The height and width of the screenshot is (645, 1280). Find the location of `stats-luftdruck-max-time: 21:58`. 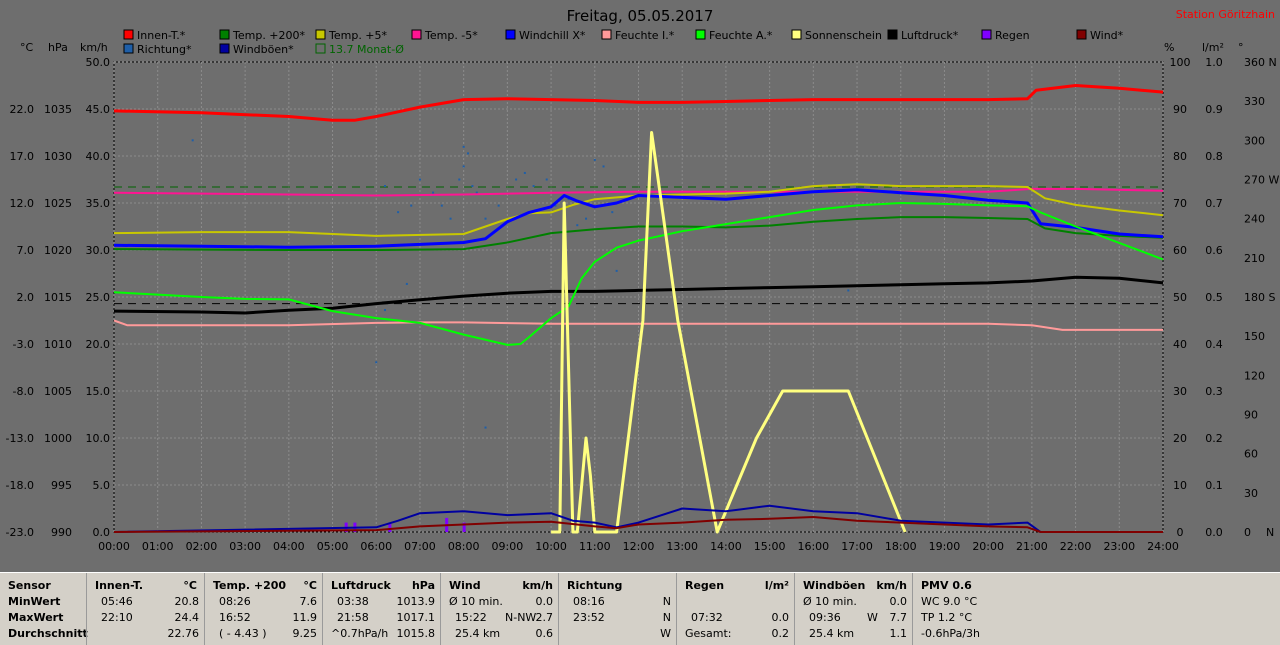

stats-luftdruck-max-time: 21:58 is located at coordinates (353, 617).